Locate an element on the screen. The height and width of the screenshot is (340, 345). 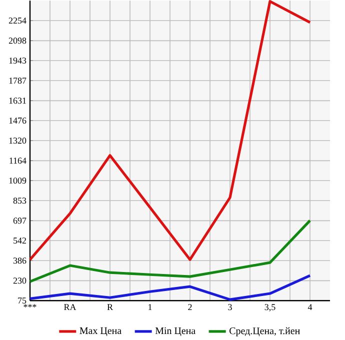
x-tick-label: R is located at coordinates (110, 307).